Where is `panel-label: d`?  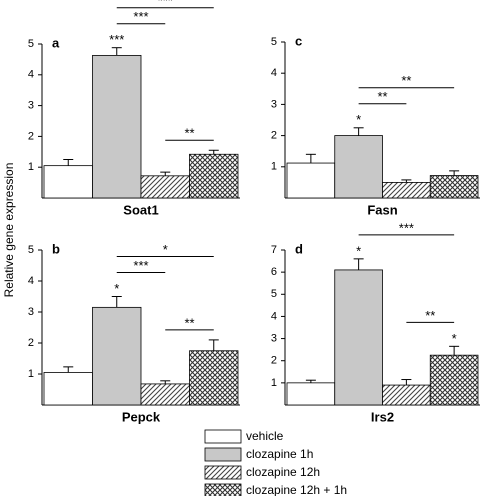 panel-label: d is located at coordinates (299, 248).